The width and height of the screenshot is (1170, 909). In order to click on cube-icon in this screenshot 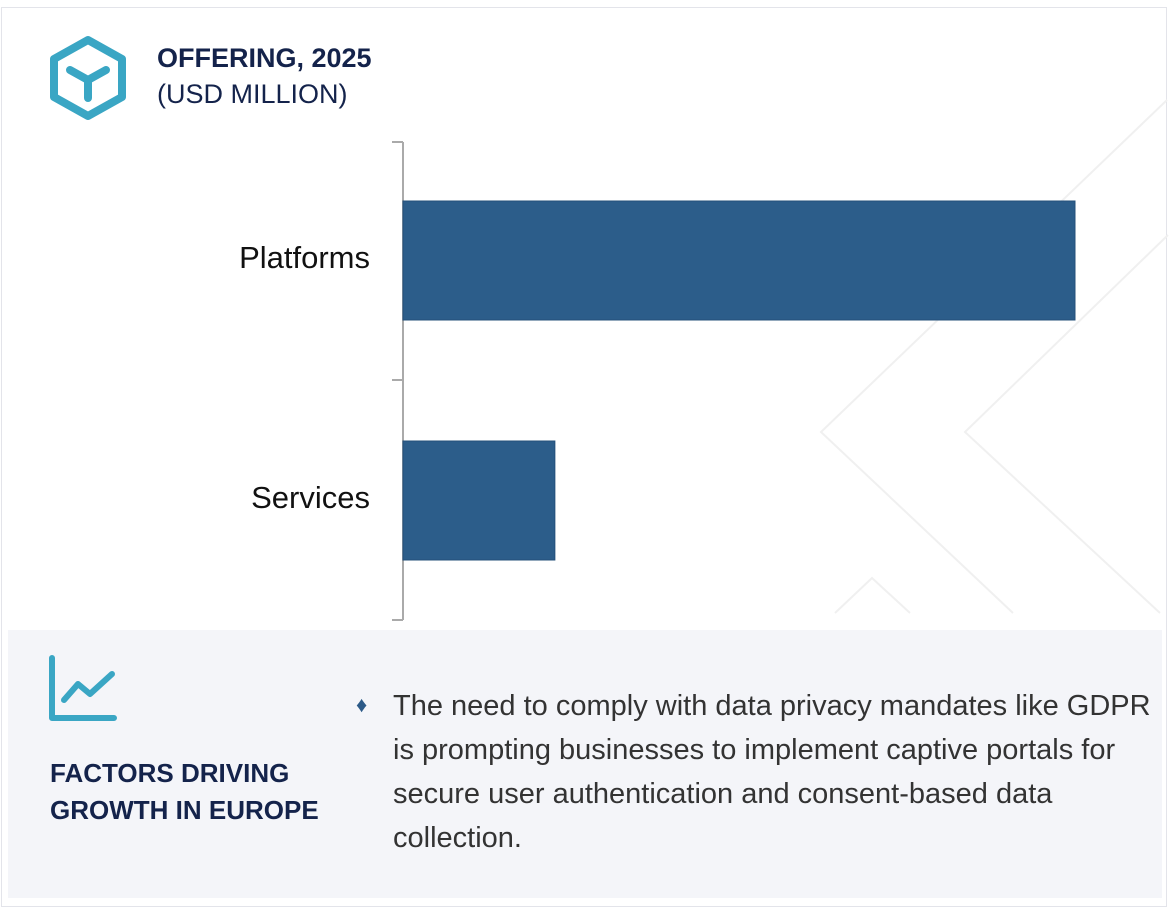, I will do `click(88, 78)`.